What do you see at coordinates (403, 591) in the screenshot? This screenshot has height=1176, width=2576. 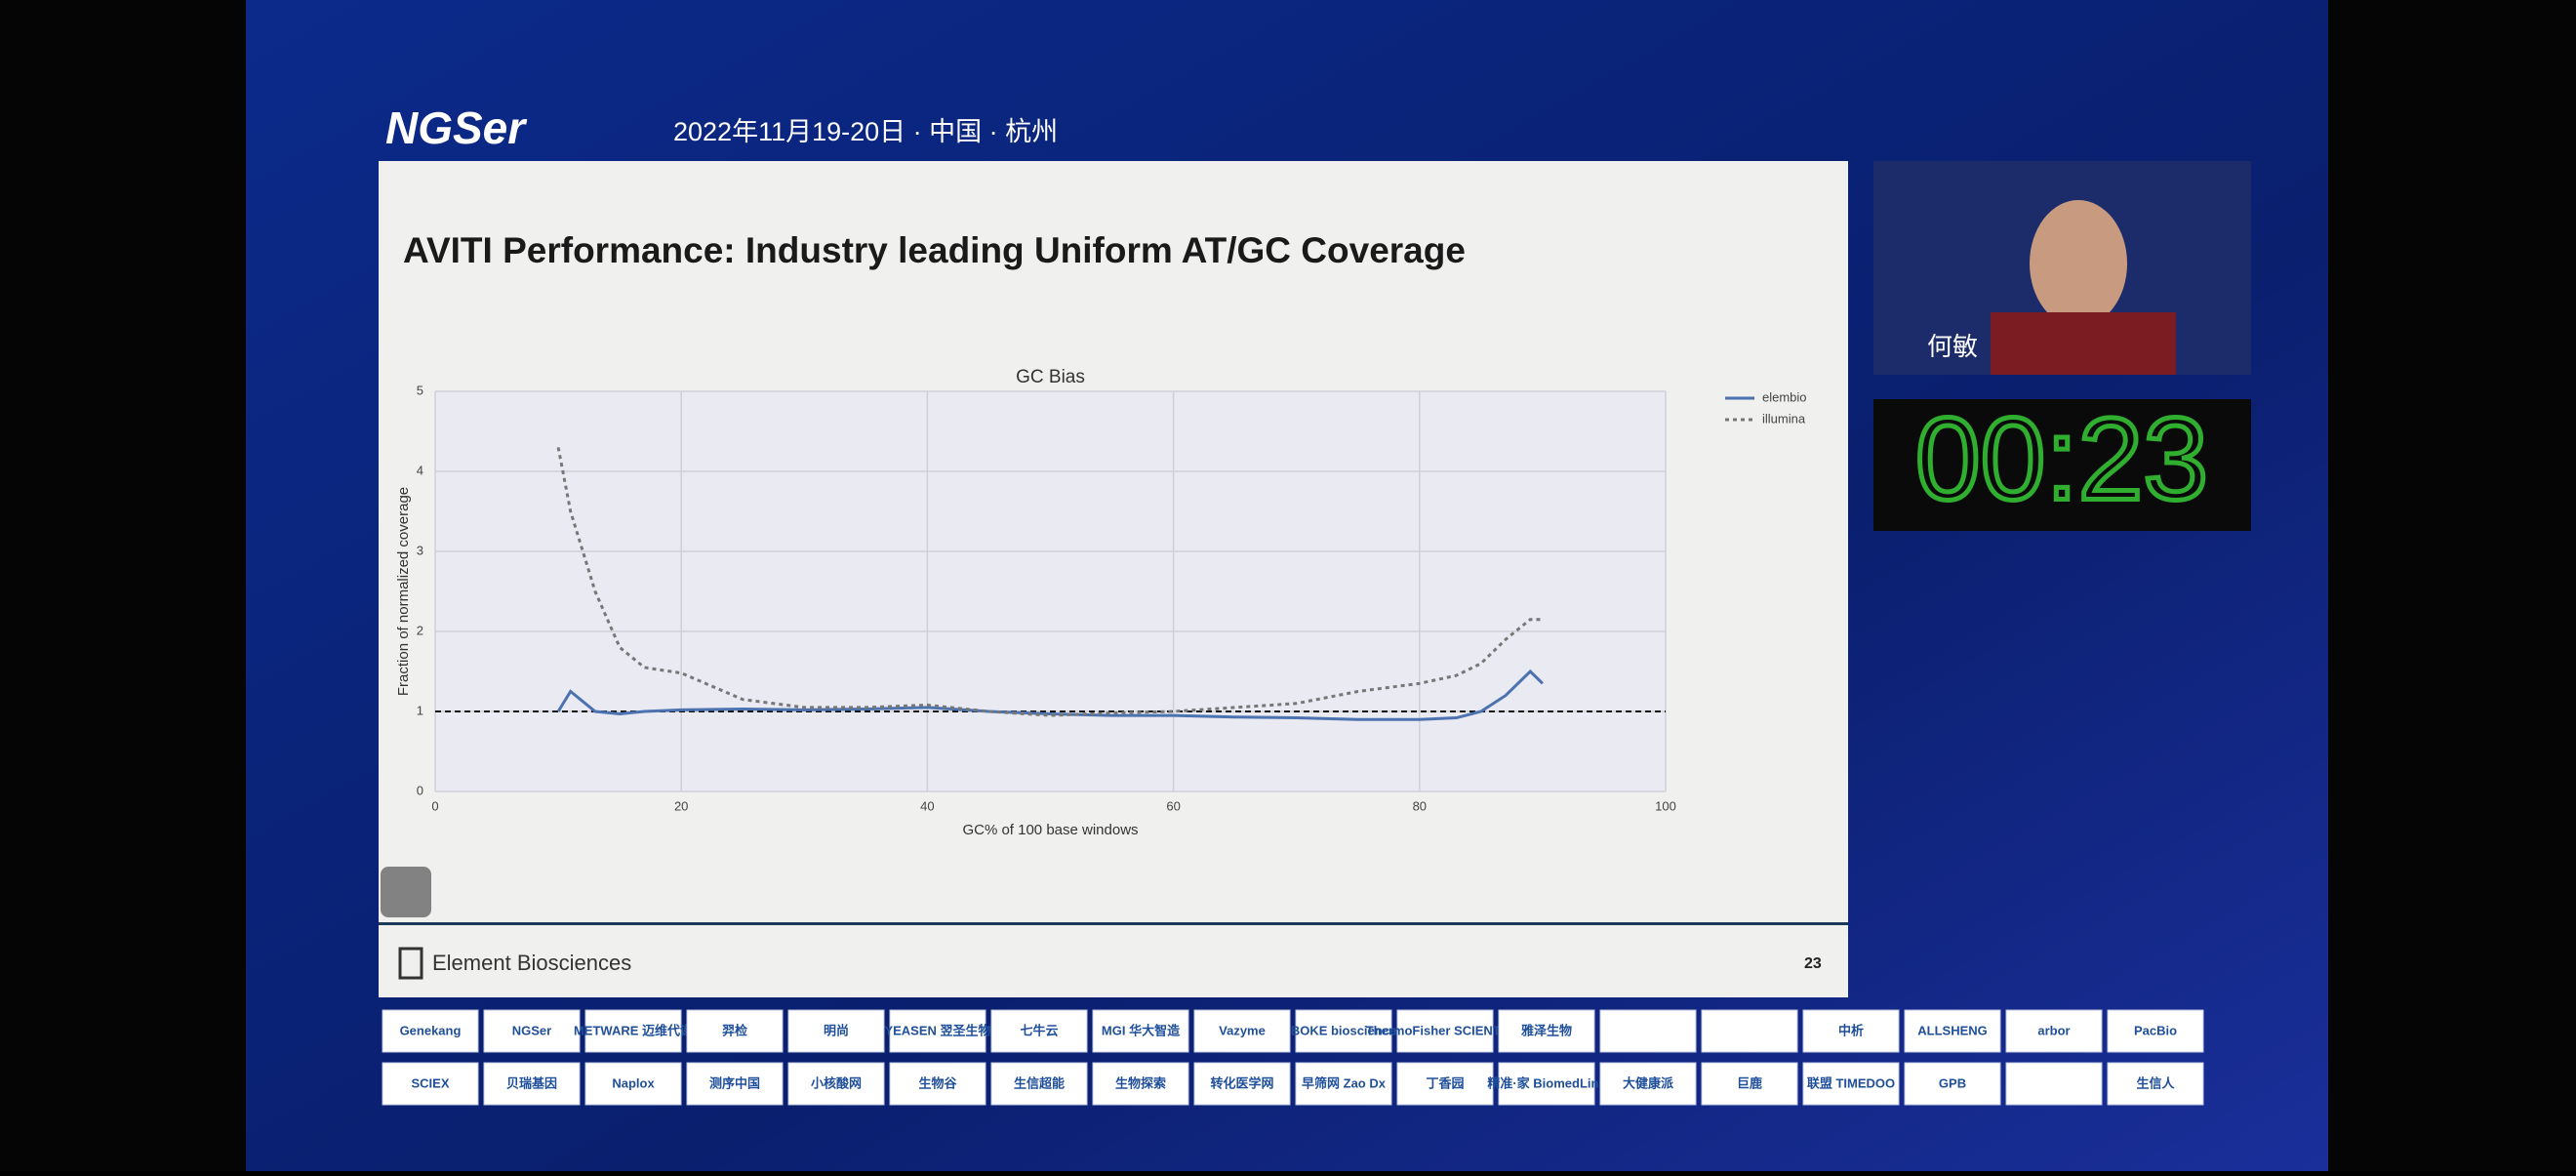 I see `y-axis-label: Fraction of normalized coverage` at bounding box center [403, 591].